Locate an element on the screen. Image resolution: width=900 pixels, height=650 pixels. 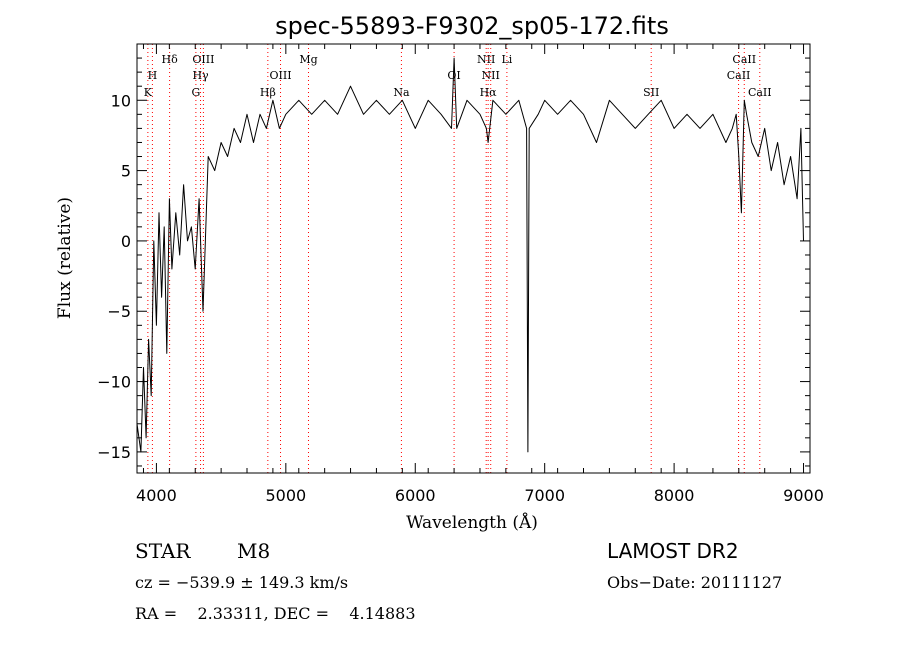
spectral-line-label: Hγ is located at coordinates (200, 75).